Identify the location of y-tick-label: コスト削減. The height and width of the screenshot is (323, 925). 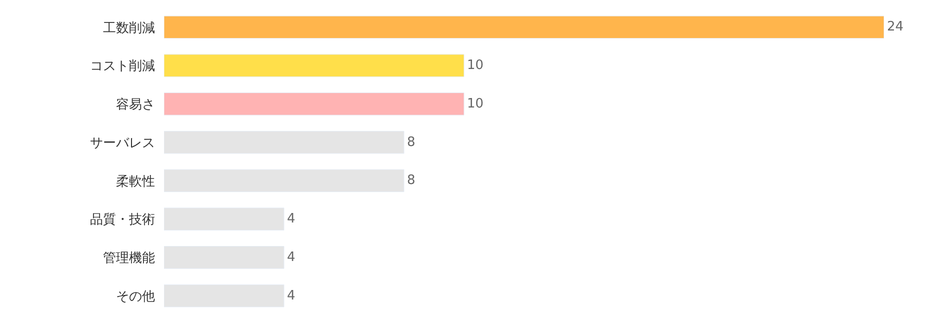
(122, 66).